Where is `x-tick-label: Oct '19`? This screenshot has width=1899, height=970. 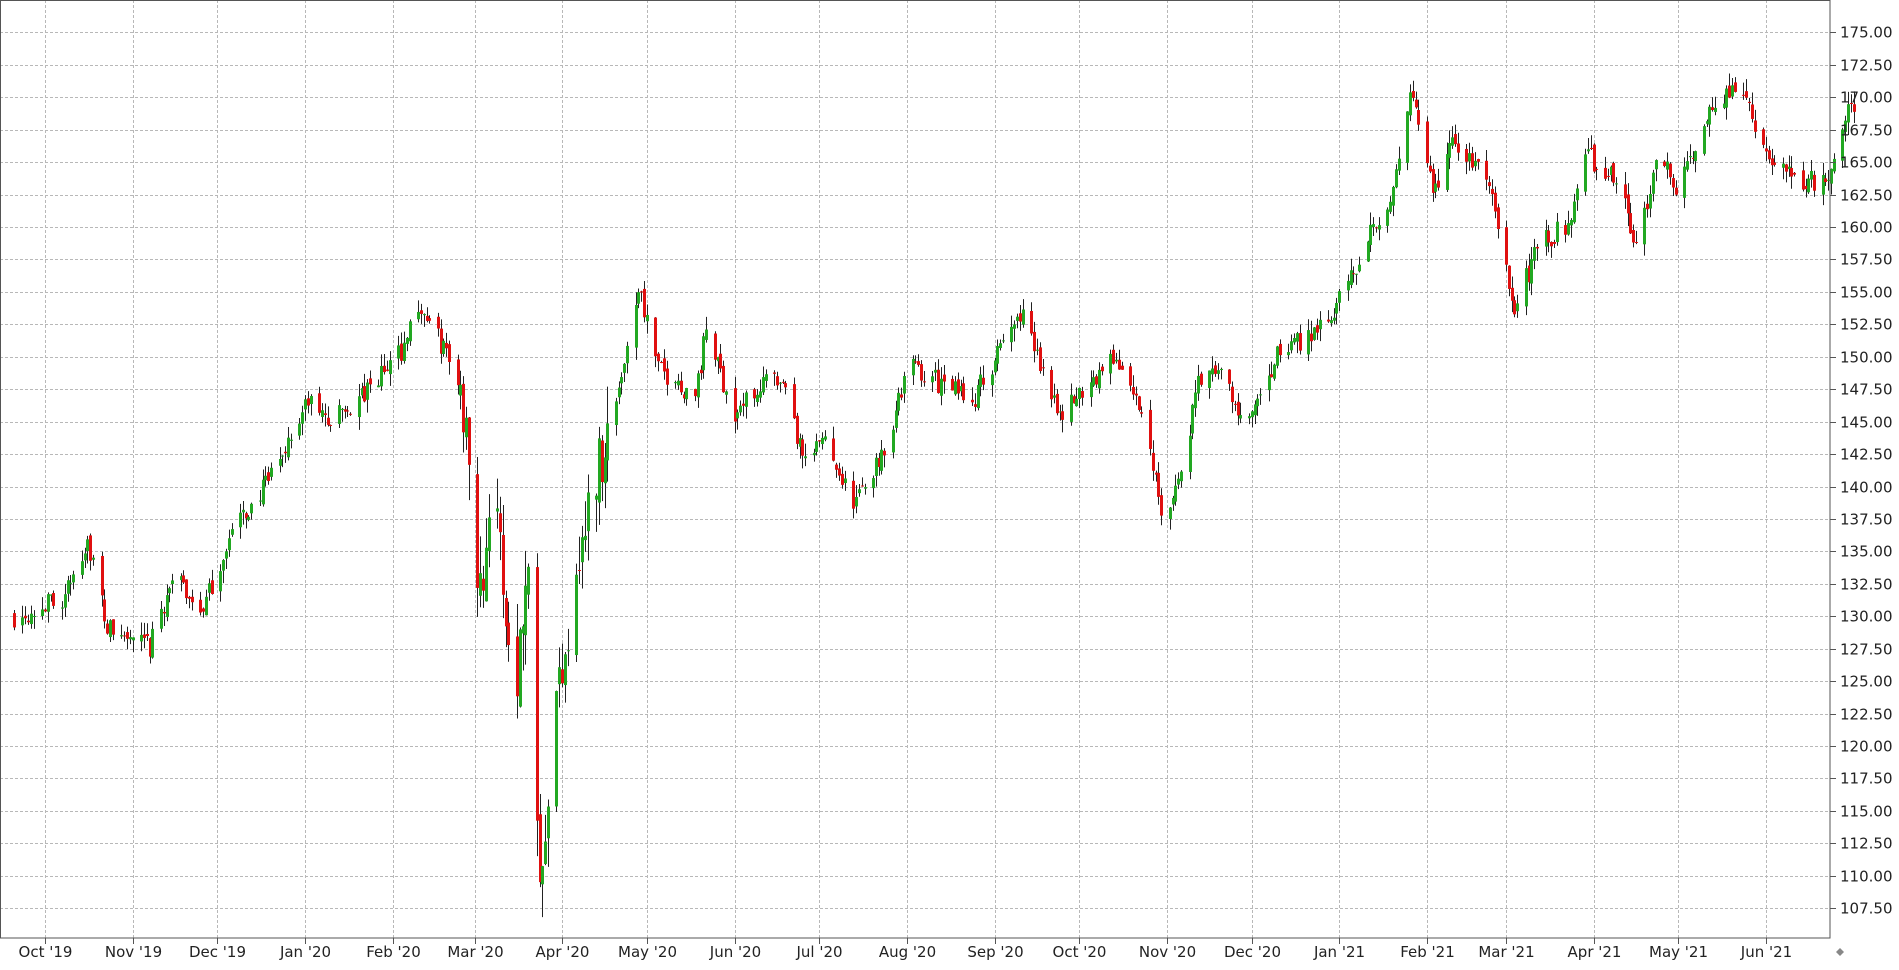
x-tick-label: Oct '19 is located at coordinates (46, 952).